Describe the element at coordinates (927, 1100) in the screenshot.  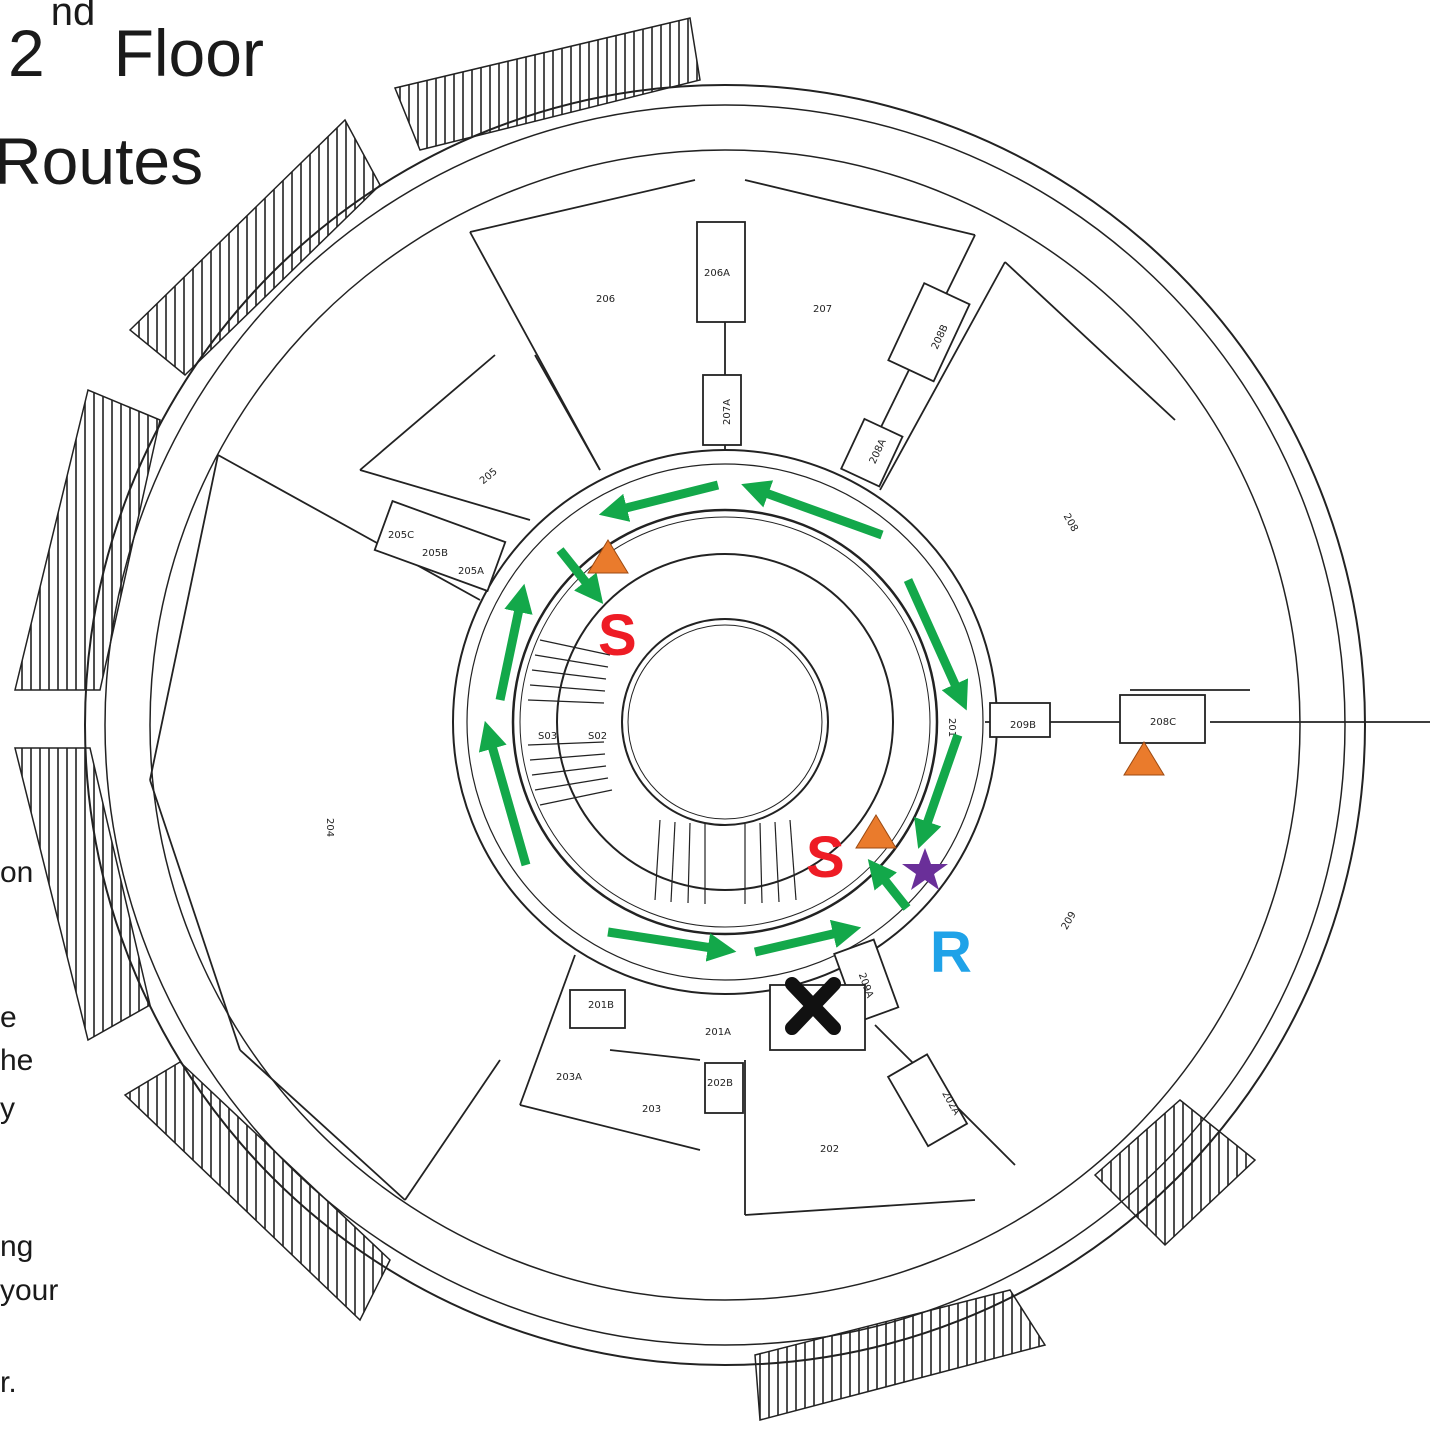
I see `room-202a-box` at that location.